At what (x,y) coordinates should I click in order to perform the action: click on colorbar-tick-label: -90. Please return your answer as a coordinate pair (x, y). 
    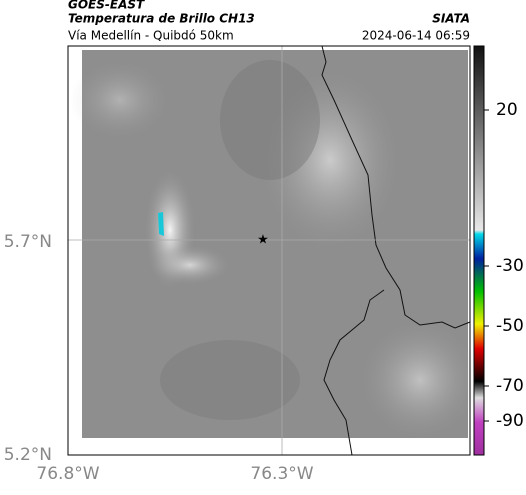
    Looking at the image, I should click on (510, 421).